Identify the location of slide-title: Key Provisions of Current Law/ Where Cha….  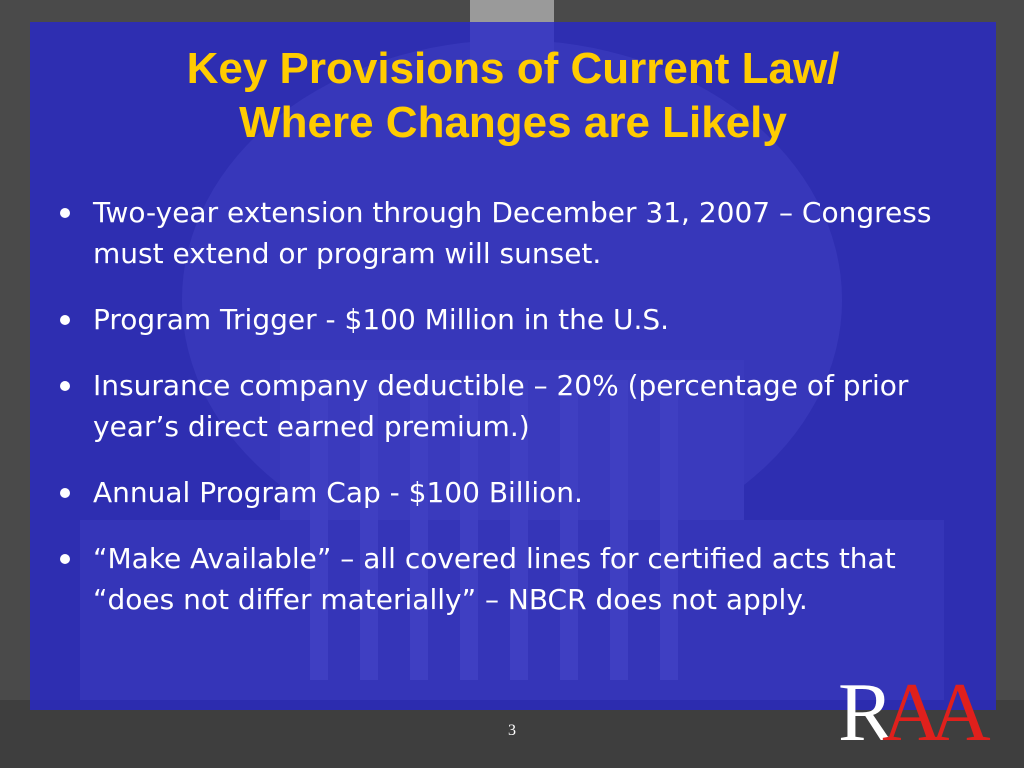
(513, 96).